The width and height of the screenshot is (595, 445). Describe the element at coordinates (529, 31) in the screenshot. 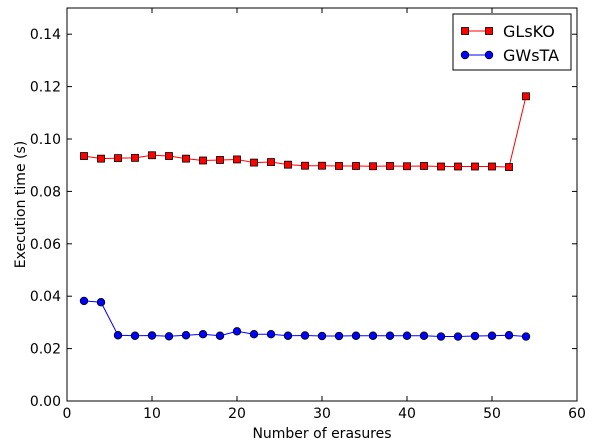

I see `legend-label: GLsKO` at that location.